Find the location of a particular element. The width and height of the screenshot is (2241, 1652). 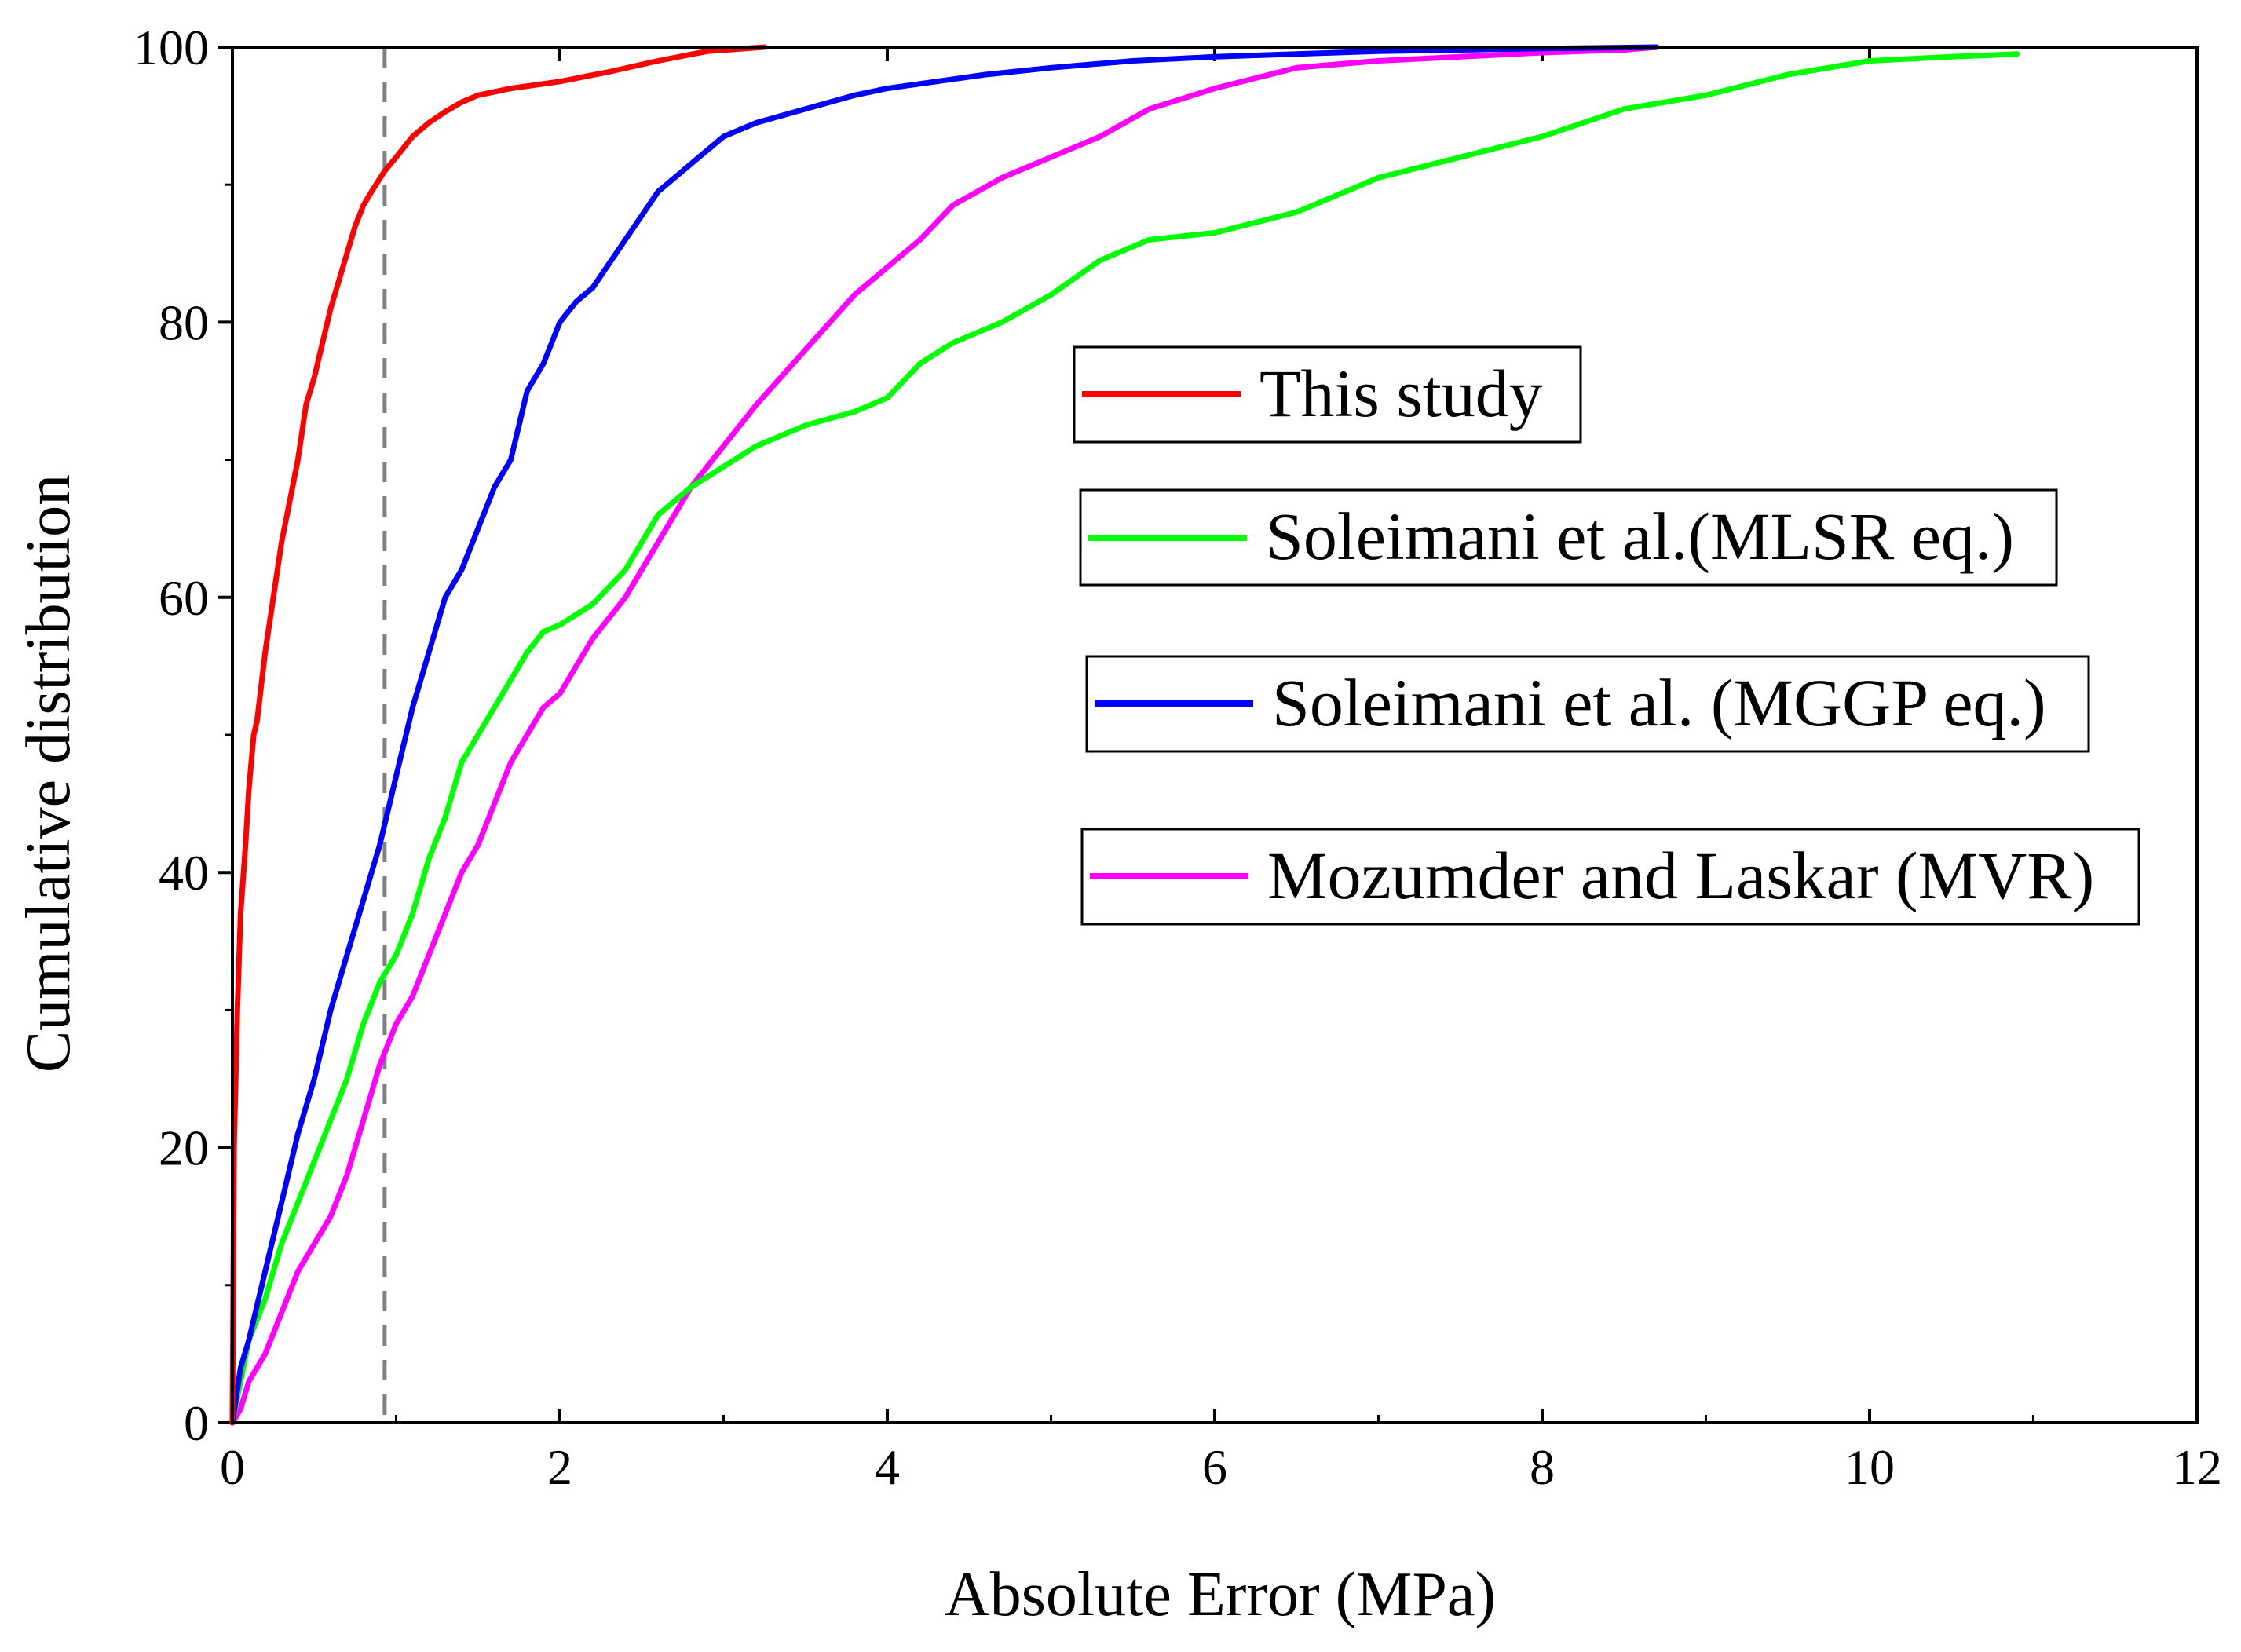

x-tick-label: 12 is located at coordinates (2197, 1467).